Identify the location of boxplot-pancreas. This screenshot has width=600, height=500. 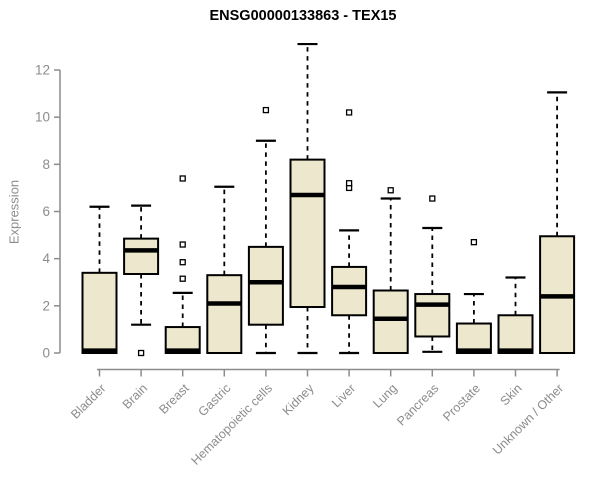
(432, 274).